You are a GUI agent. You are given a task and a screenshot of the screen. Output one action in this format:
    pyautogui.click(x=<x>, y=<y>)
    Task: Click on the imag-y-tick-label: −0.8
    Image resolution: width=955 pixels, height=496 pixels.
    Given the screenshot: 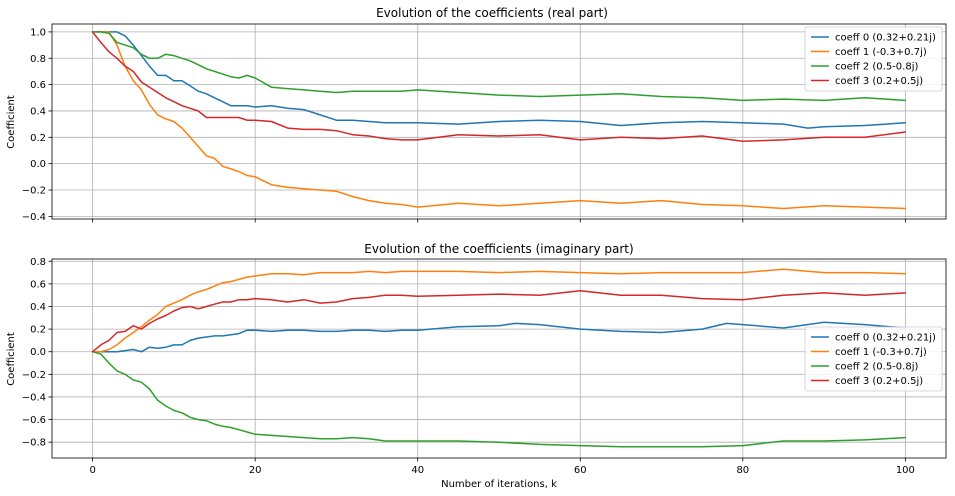 What is the action you would take?
    pyautogui.click(x=34, y=443)
    